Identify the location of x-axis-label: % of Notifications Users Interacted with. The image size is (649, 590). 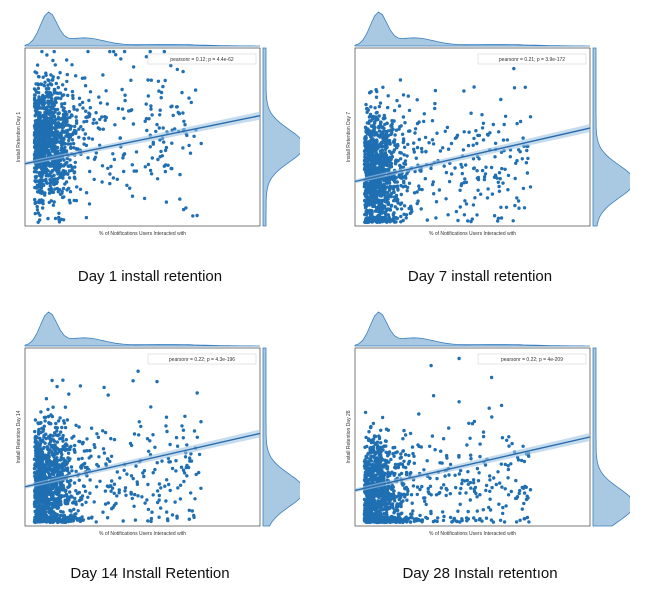
(142, 534).